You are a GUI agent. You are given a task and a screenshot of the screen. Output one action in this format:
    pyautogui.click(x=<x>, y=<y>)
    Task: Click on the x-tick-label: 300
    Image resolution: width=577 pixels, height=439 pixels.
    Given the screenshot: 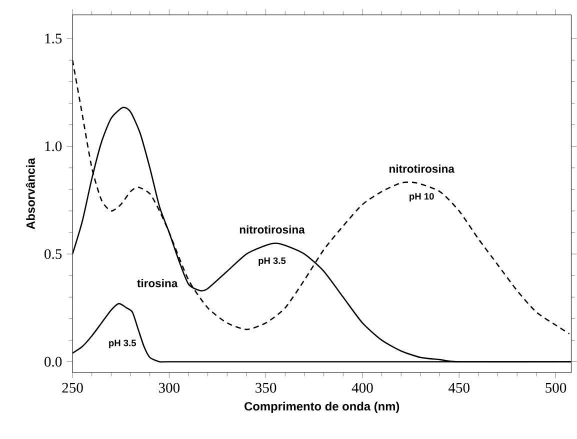 What is the action you would take?
    pyautogui.click(x=169, y=387)
    